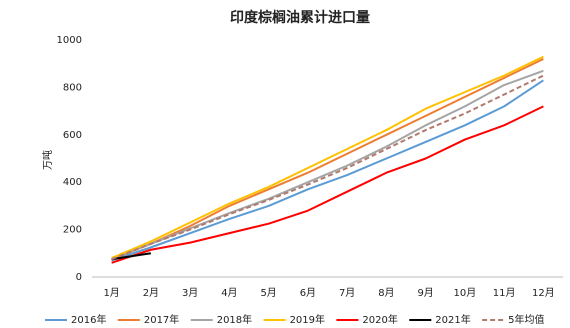 Image resolution: width=570 pixels, height=328 pixels. I want to click on x-tick-label: 8月, so click(386, 293).